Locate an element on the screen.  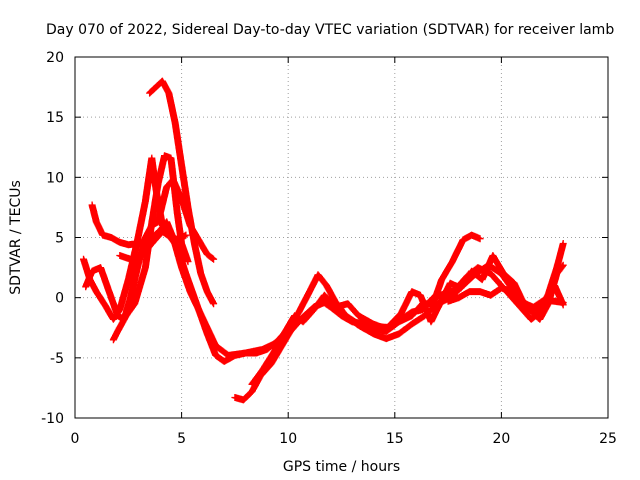
x-tick-label: 20 is located at coordinates (501, 439).